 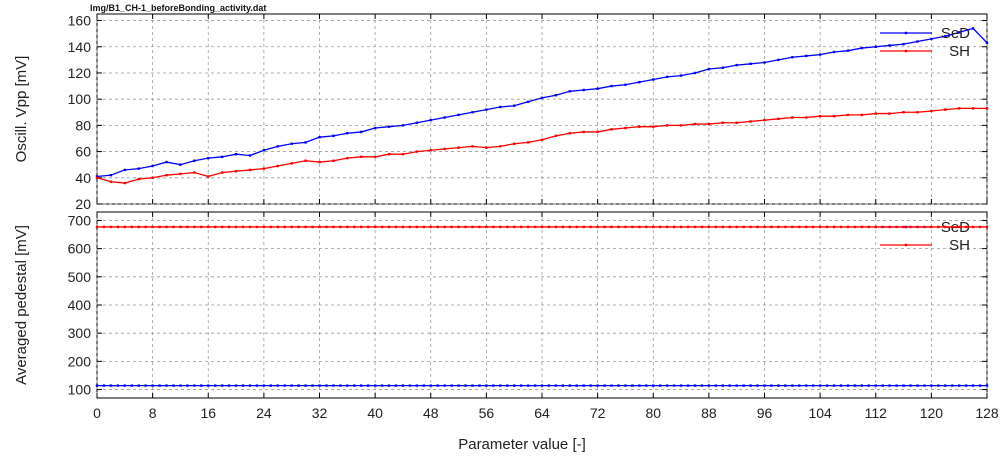 I want to click on x-tick-label: 48, so click(x=431, y=413).